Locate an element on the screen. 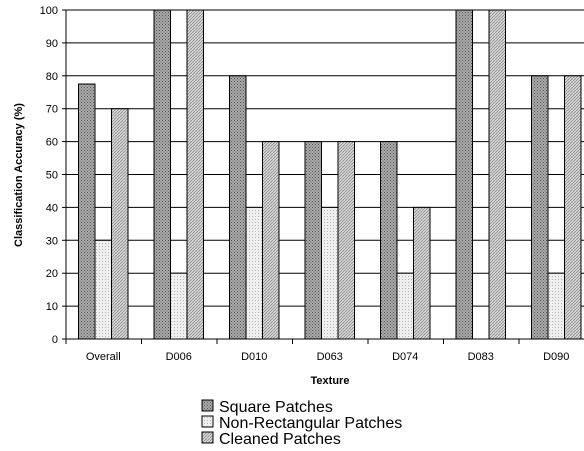  y-tick-label: 90 is located at coordinates (52, 44).